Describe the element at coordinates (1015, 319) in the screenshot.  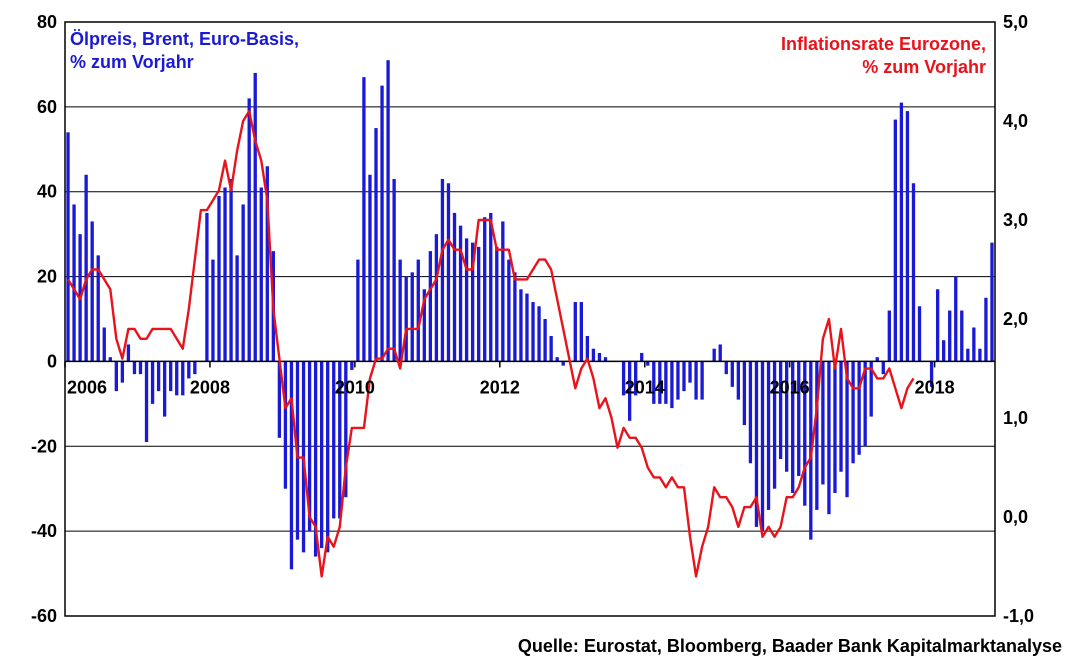
I see `y-right-tick-label: 2,0` at that location.